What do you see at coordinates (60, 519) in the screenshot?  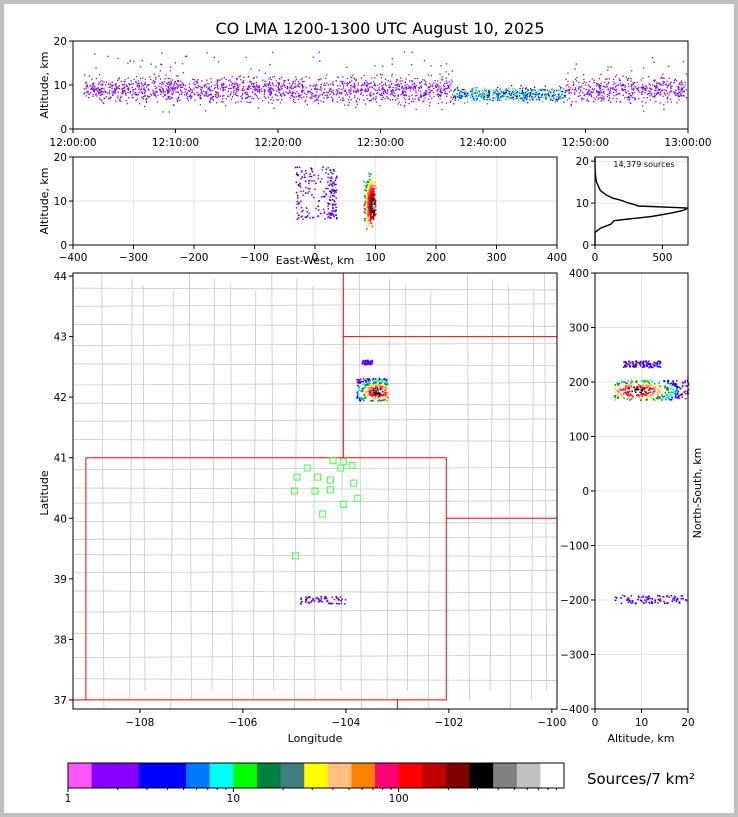 I see `map-ytick-label: 40` at bounding box center [60, 519].